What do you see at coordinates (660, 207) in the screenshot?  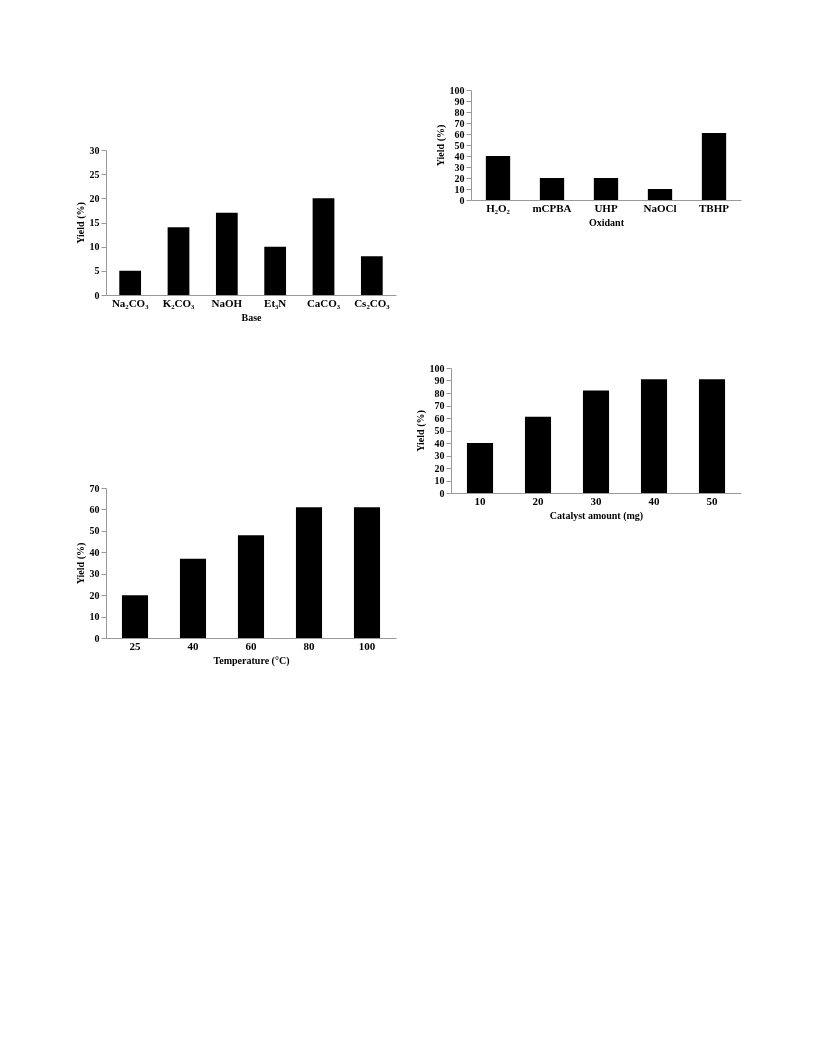 I see `x-tick-label: NaOCl` at bounding box center [660, 207].